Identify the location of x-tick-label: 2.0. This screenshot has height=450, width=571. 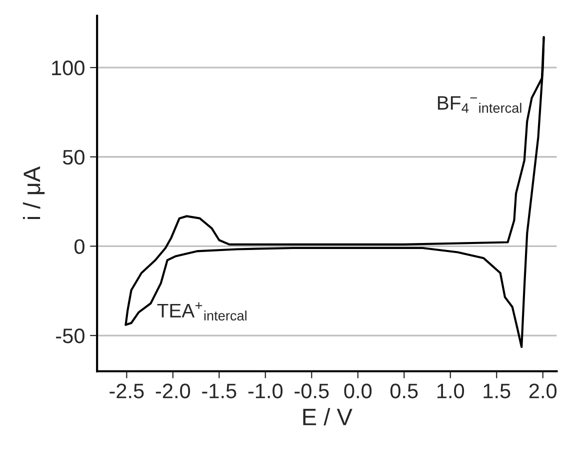
(543, 391).